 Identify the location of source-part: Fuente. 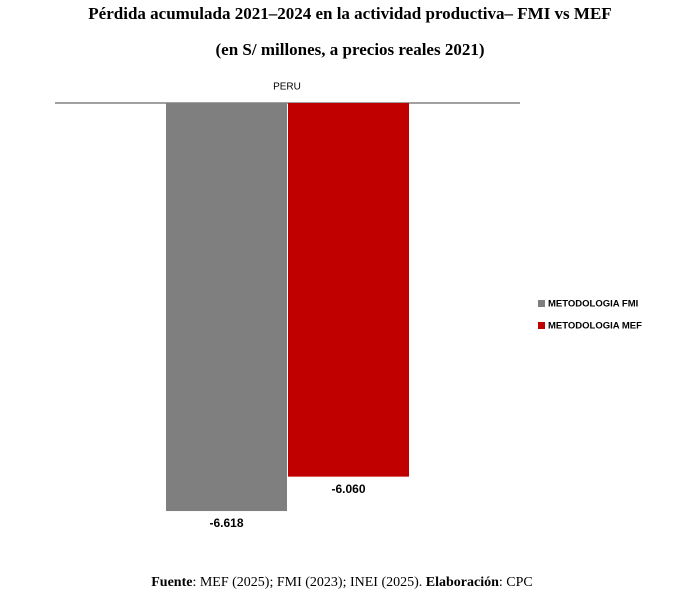
(171, 582).